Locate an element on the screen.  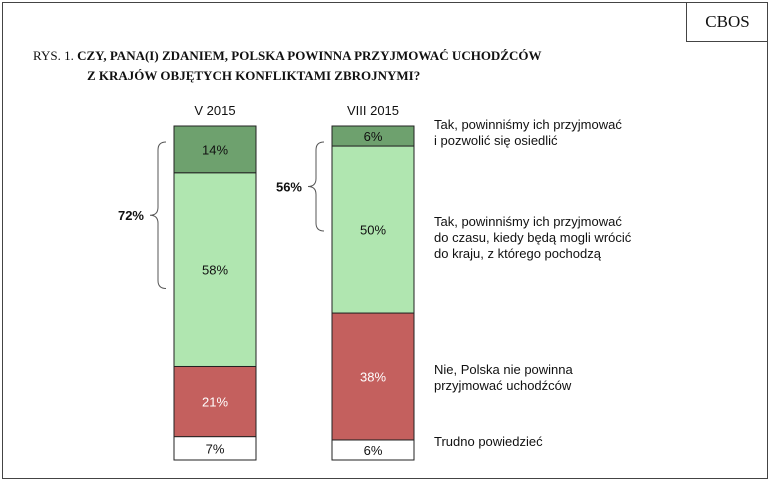
data-label: 58% is located at coordinates (215, 270).